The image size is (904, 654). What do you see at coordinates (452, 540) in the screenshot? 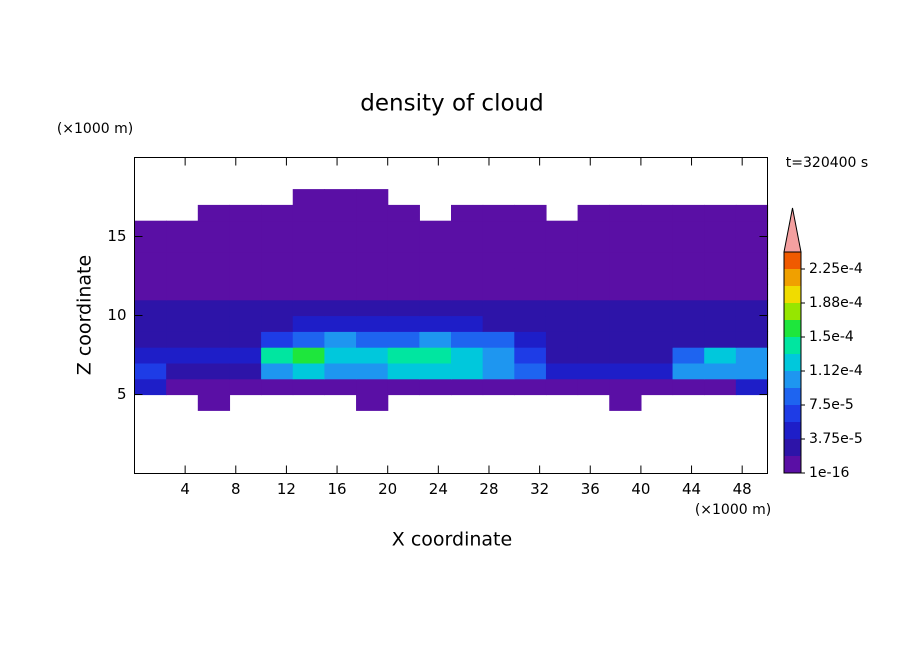
I see `x-axis-title: X coordinate` at bounding box center [452, 540].